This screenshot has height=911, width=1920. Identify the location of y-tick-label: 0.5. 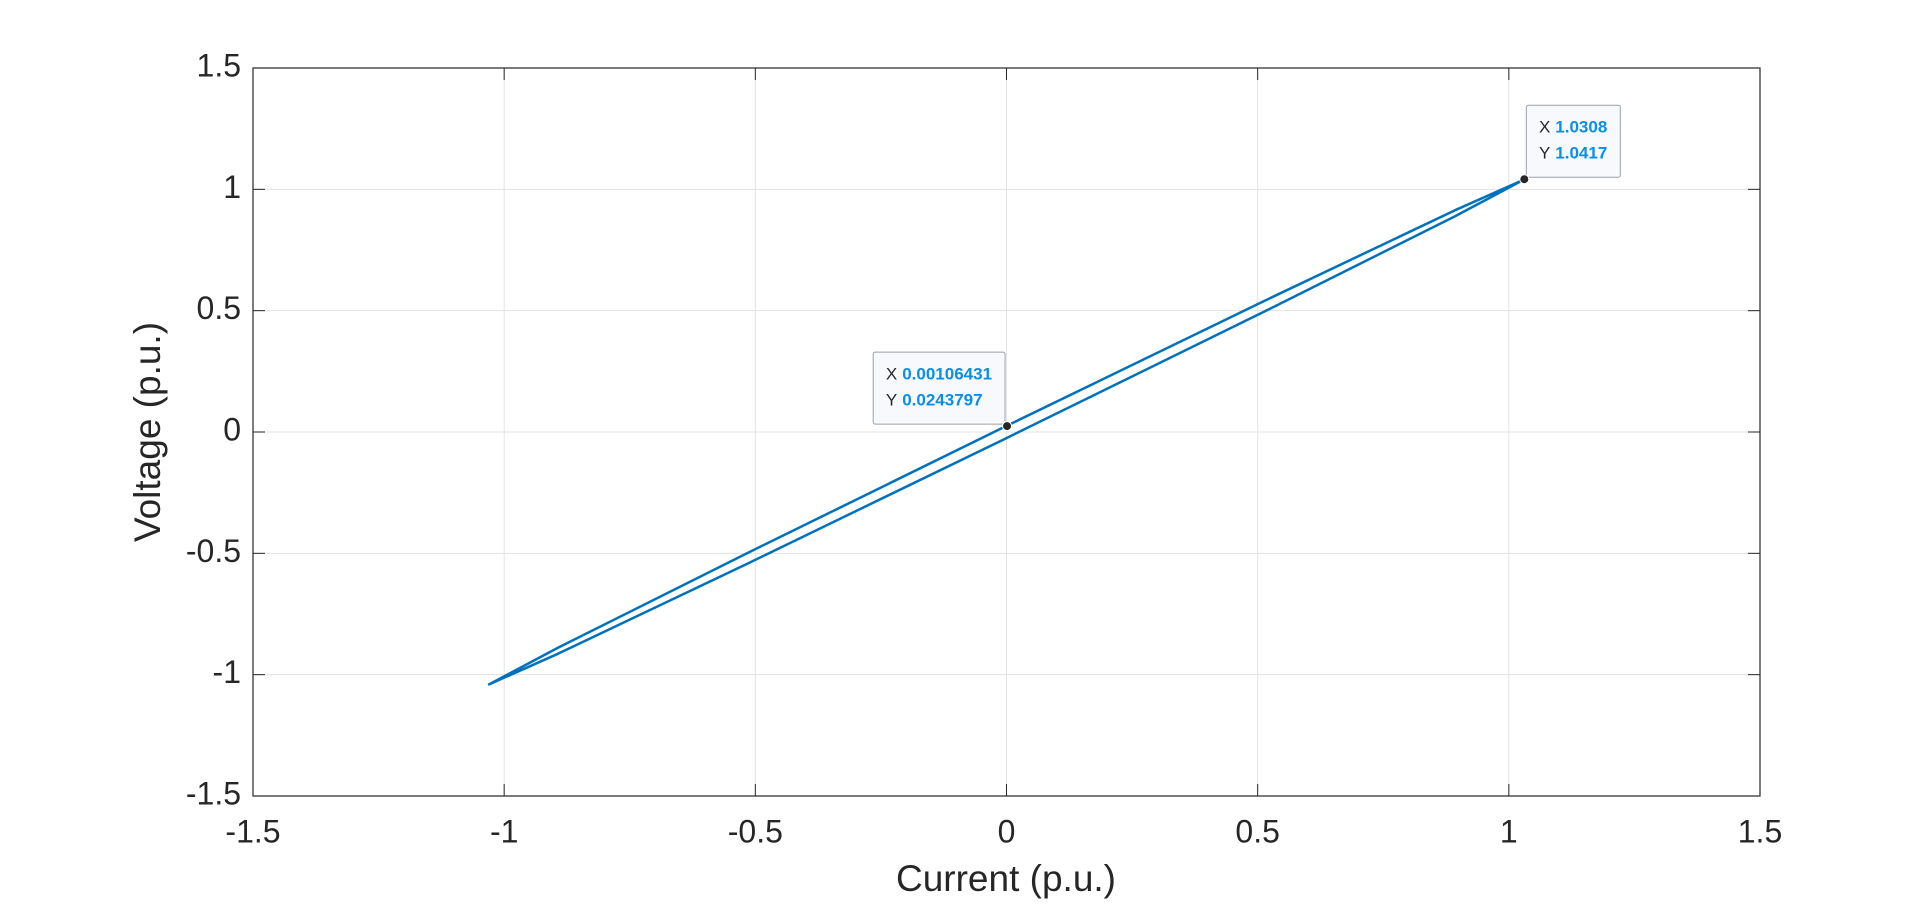
(219, 308).